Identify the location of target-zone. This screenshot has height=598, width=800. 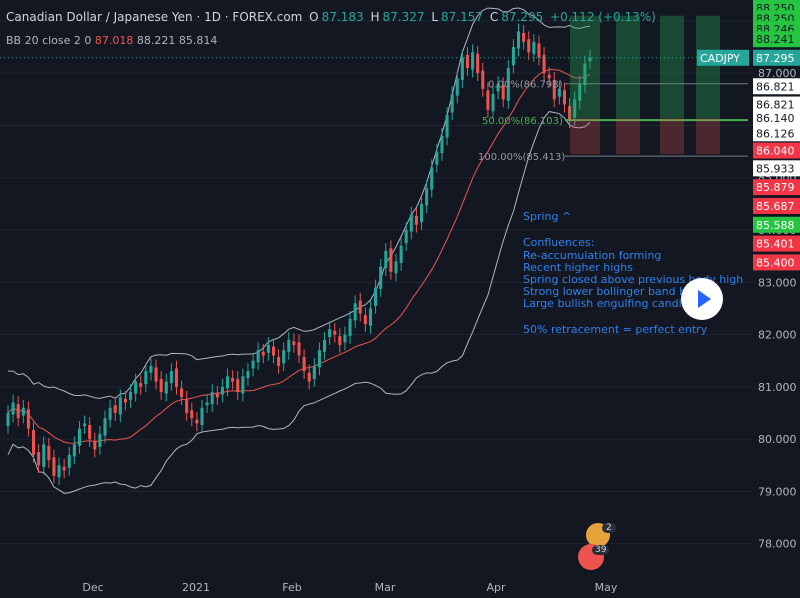
(672, 67).